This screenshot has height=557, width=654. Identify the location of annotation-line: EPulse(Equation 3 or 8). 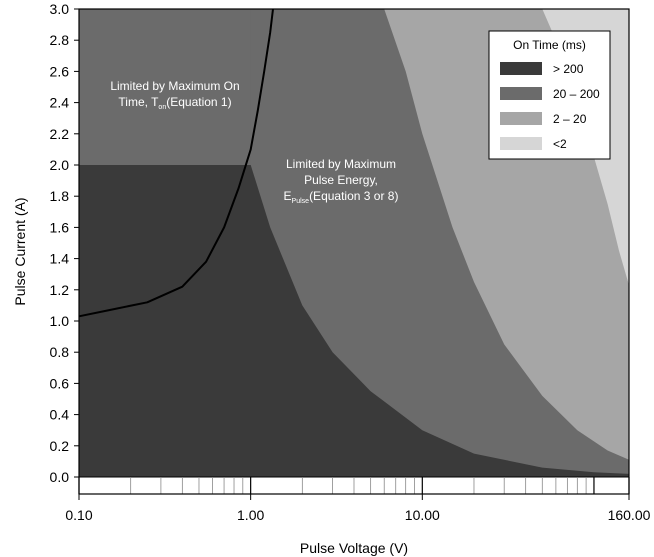
(341, 197).